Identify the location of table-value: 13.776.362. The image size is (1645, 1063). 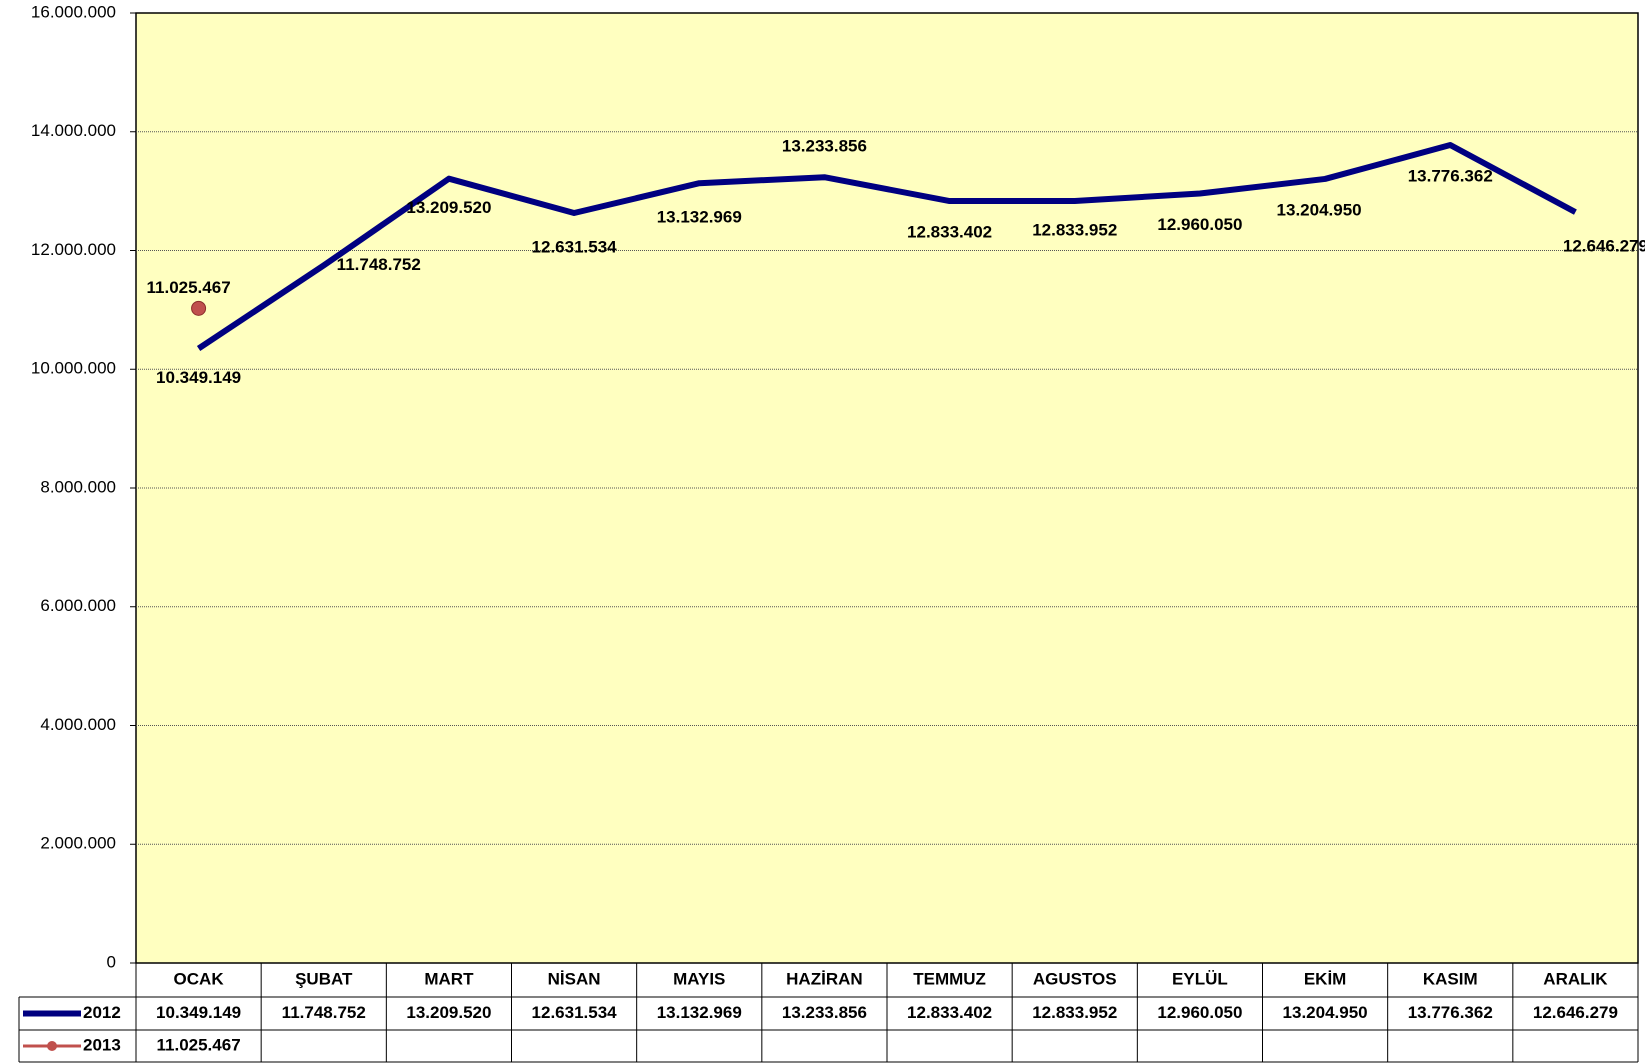
(1450, 1012).